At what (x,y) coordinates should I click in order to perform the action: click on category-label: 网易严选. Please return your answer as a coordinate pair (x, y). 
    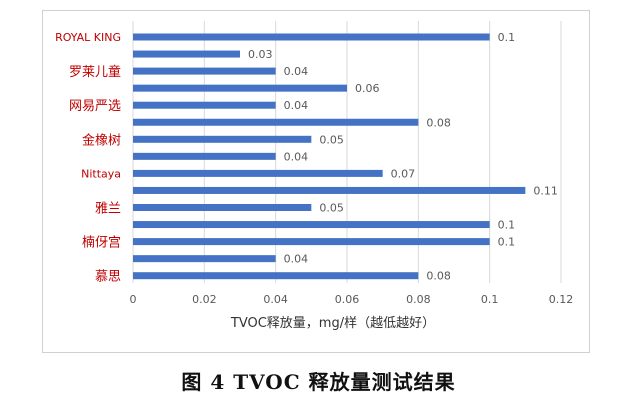
    Looking at the image, I should click on (95, 106).